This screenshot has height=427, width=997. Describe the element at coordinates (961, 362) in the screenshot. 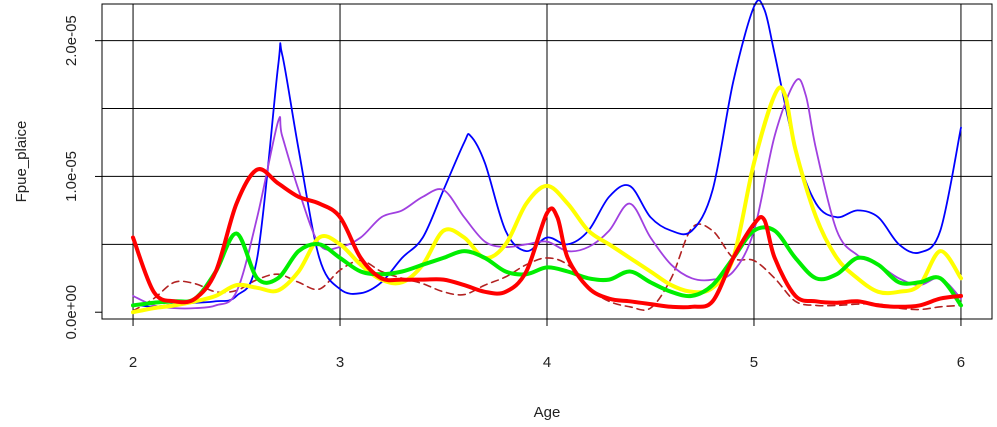

I see `x-tick-label: 6` at that location.